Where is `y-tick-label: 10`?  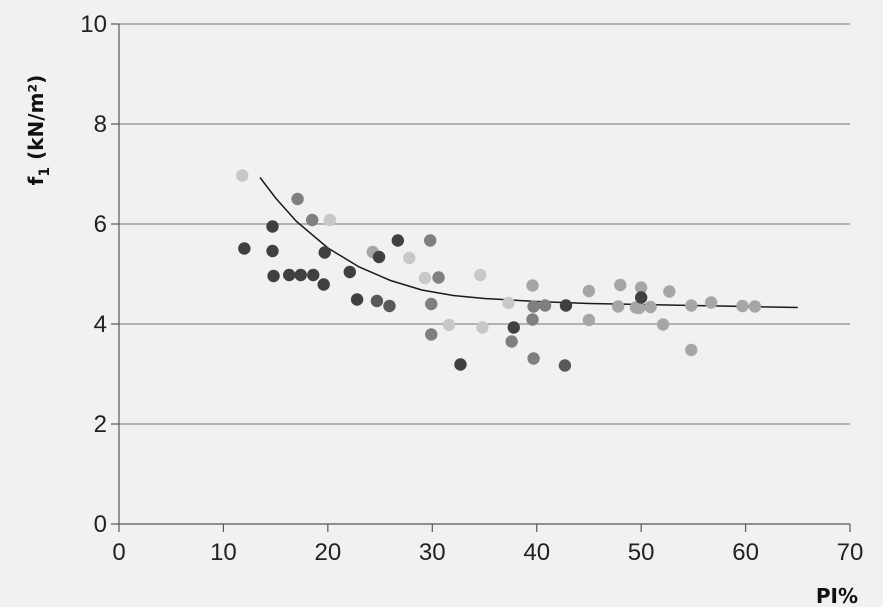
y-tick-label: 10 is located at coordinates (93, 24).